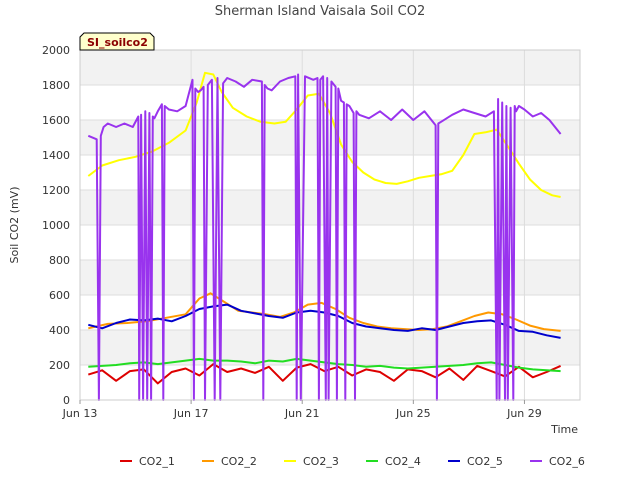 Image resolution: width=640 pixels, height=480 pixels. Describe the element at coordinates (320, 11) in the screenshot. I see `chart-title: Sherman Island Vaisala Soil CO2` at that location.